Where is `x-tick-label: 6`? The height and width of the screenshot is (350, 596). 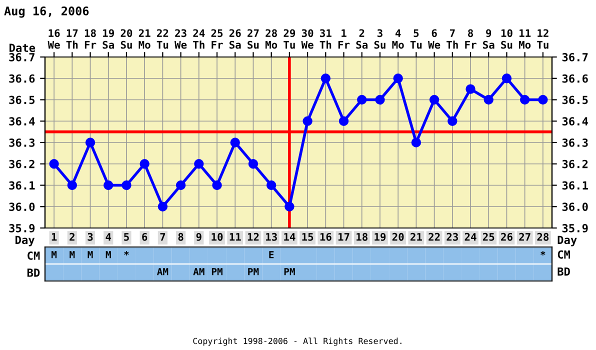
x-tick-label: 6 is located at coordinates (145, 236).